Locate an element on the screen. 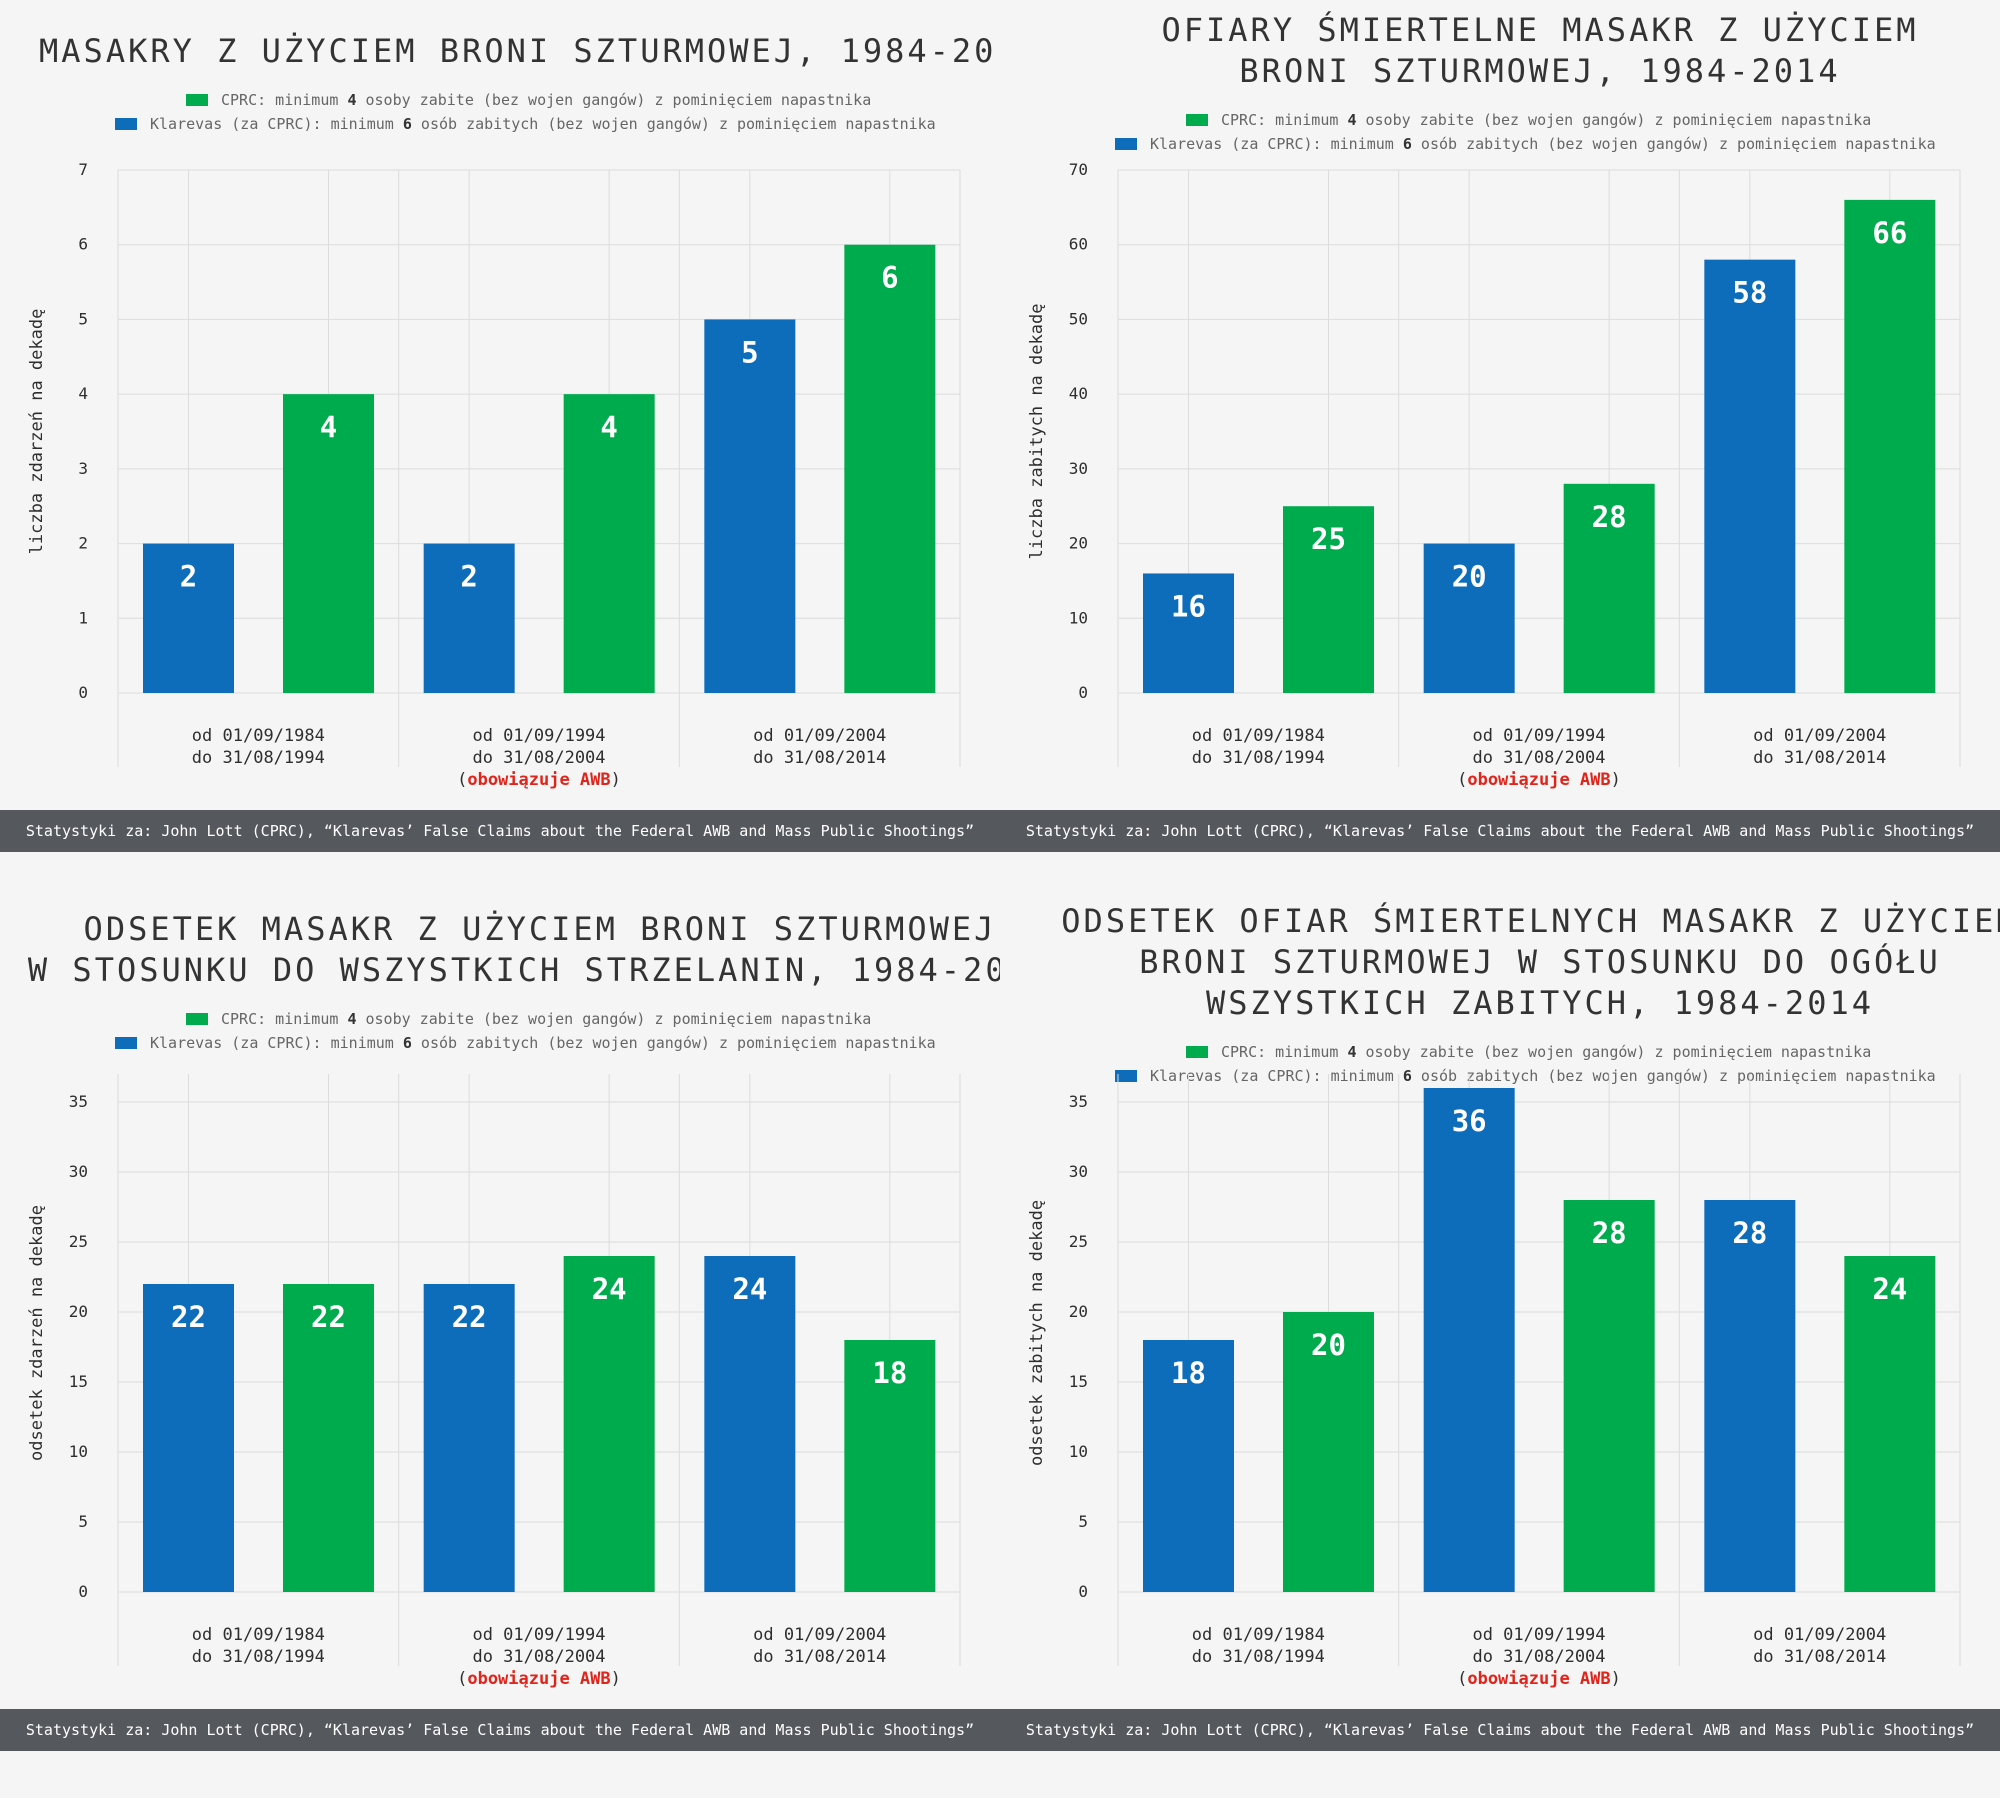 The width and height of the screenshot is (2000, 1798). awb-paren-close: ) is located at coordinates (1616, 1679).